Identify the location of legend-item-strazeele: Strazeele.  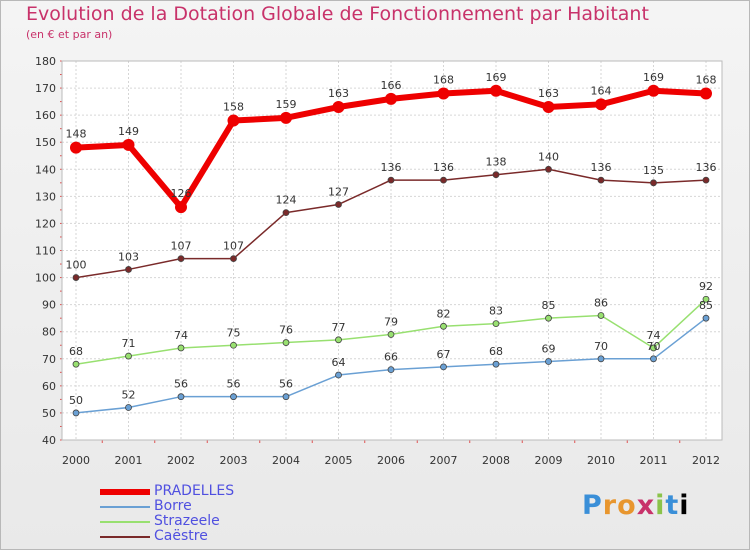
(167, 521).